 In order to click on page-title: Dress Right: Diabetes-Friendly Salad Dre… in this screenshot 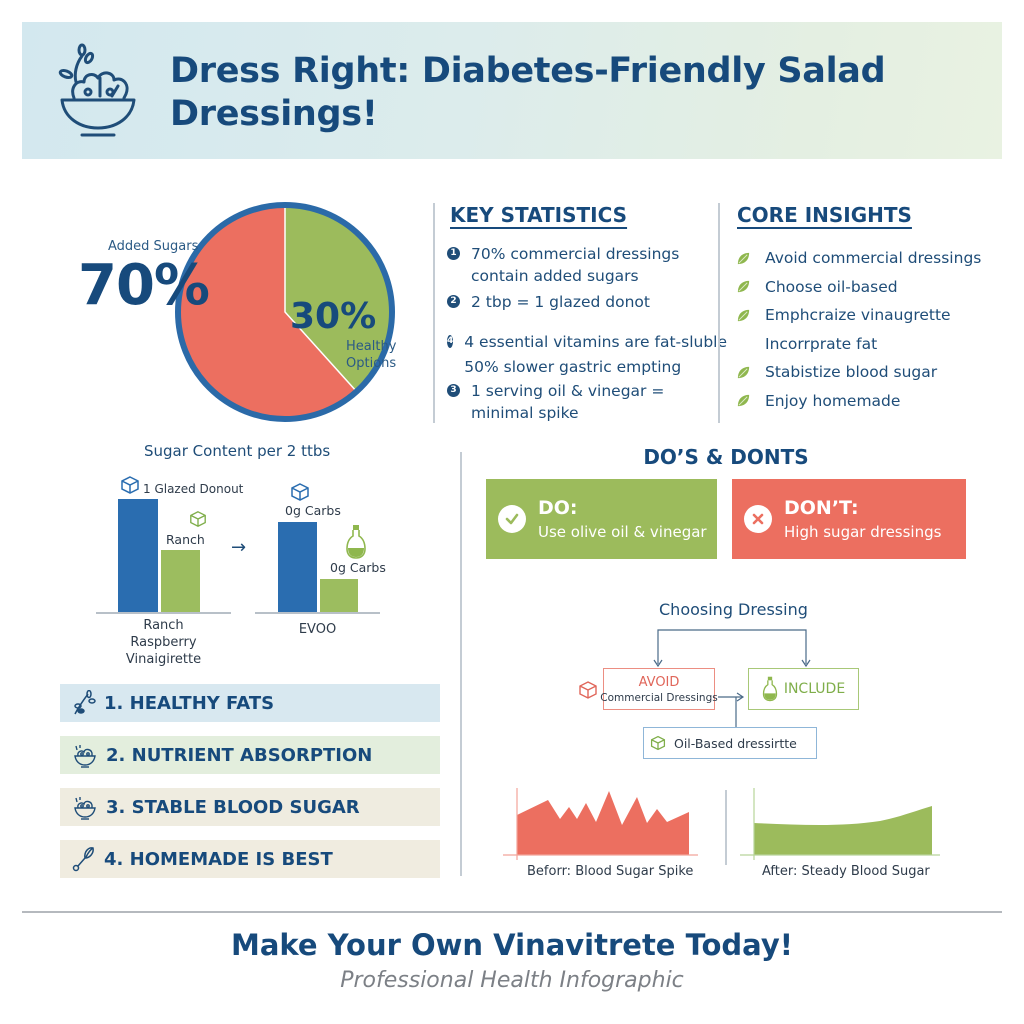, I will do `click(528, 92)`.